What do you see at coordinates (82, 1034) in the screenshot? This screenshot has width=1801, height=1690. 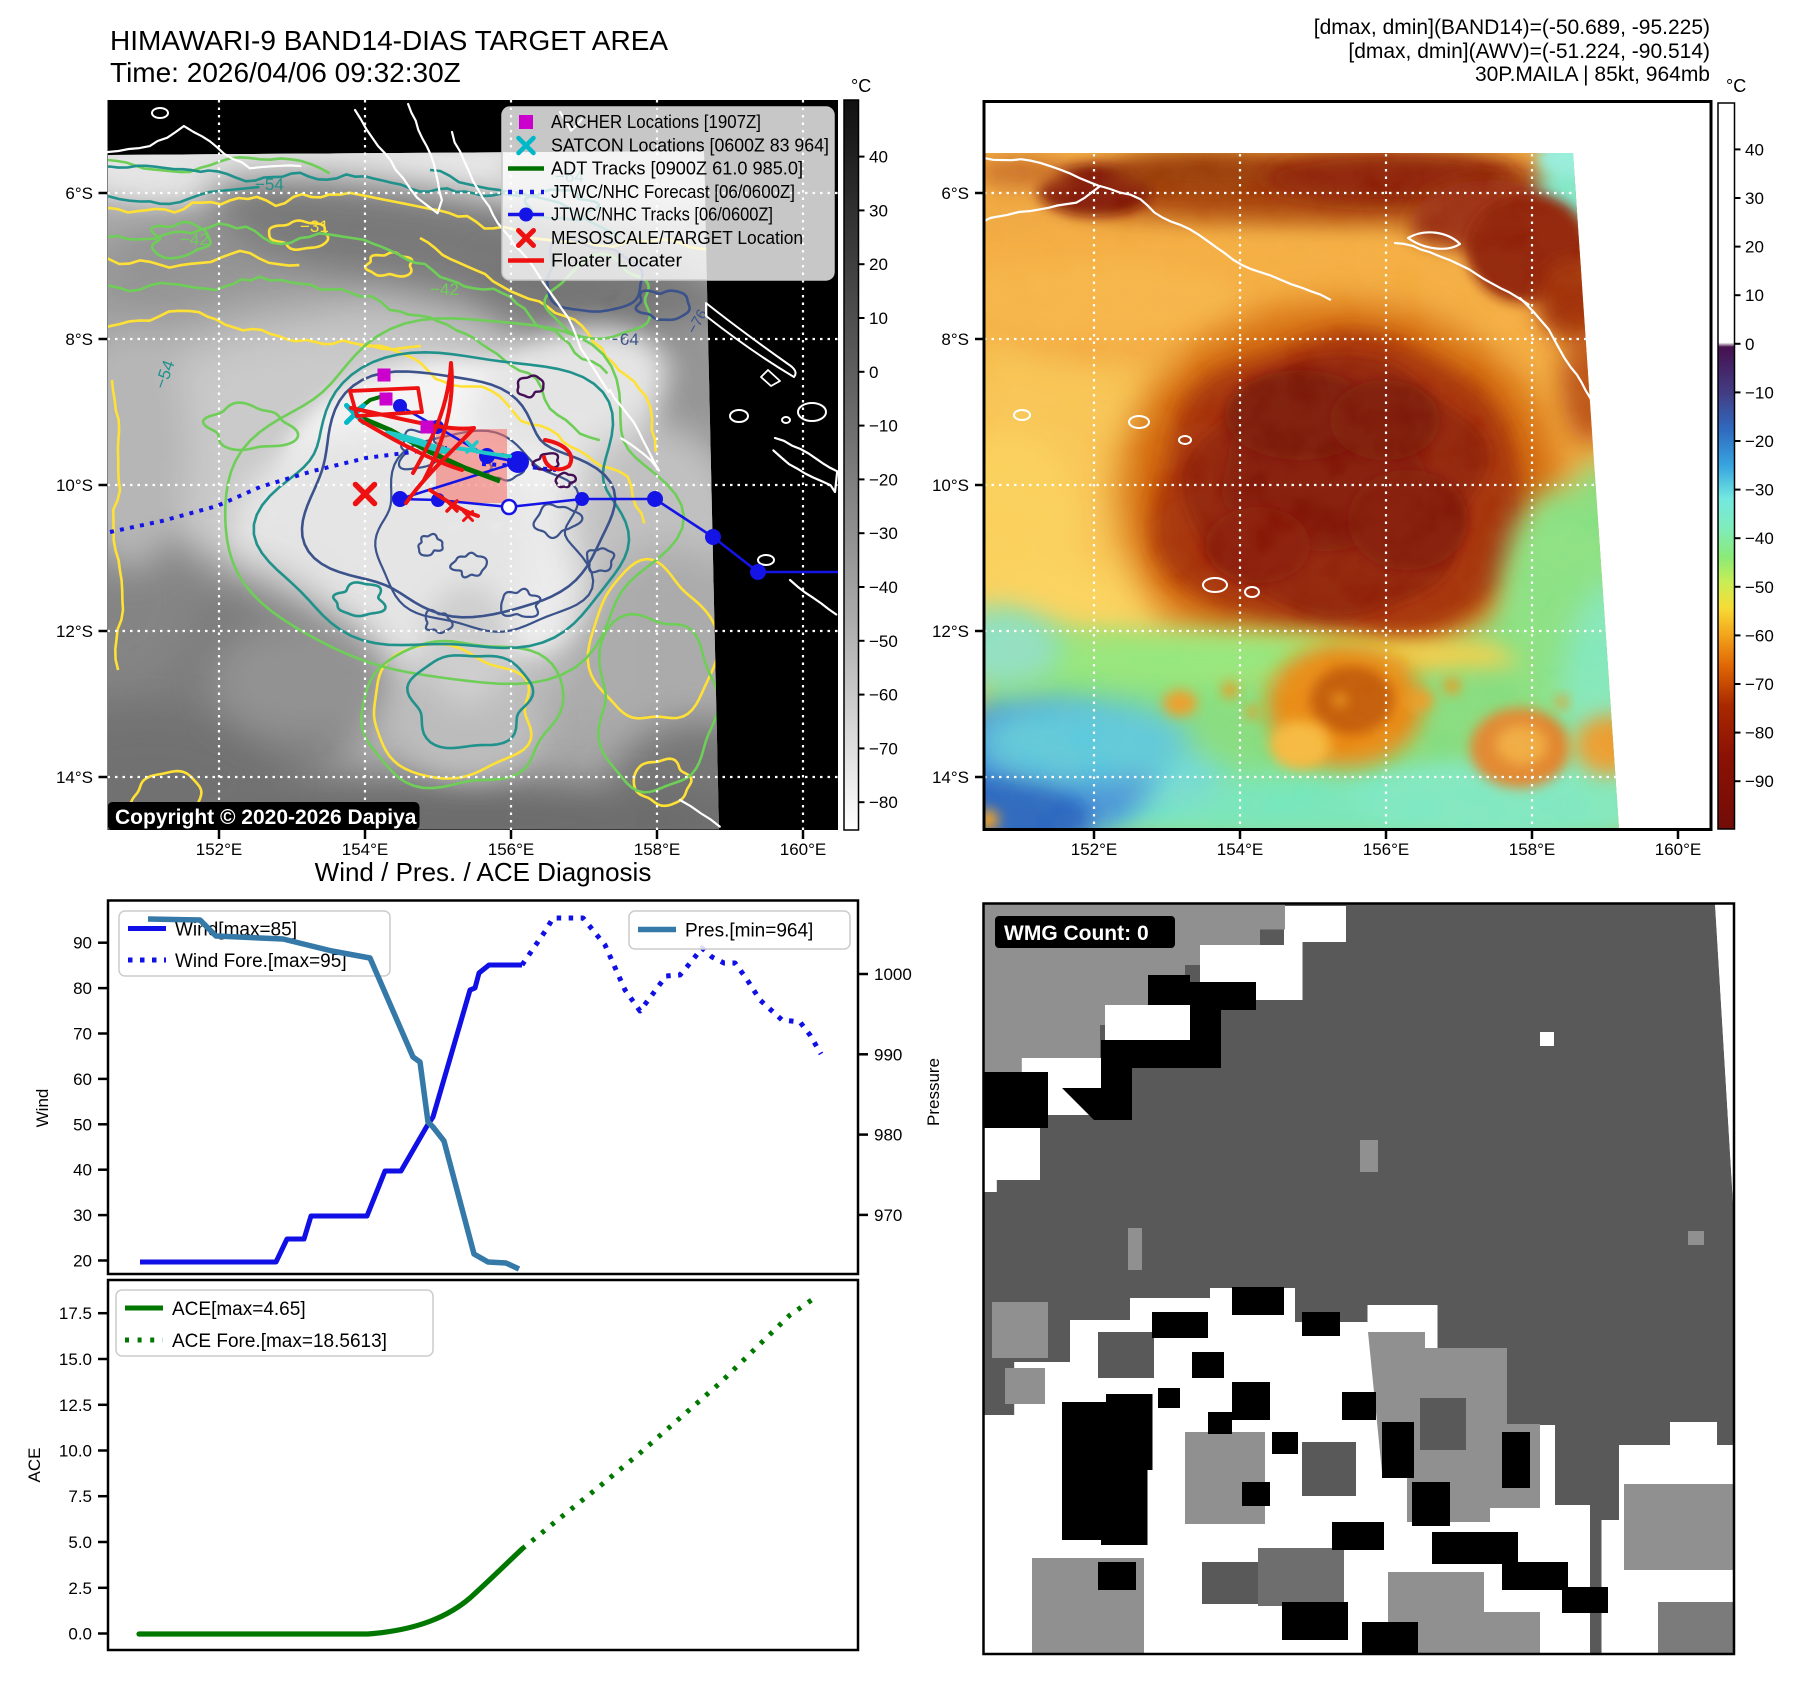 I see `svg-text: 70` at bounding box center [82, 1034].